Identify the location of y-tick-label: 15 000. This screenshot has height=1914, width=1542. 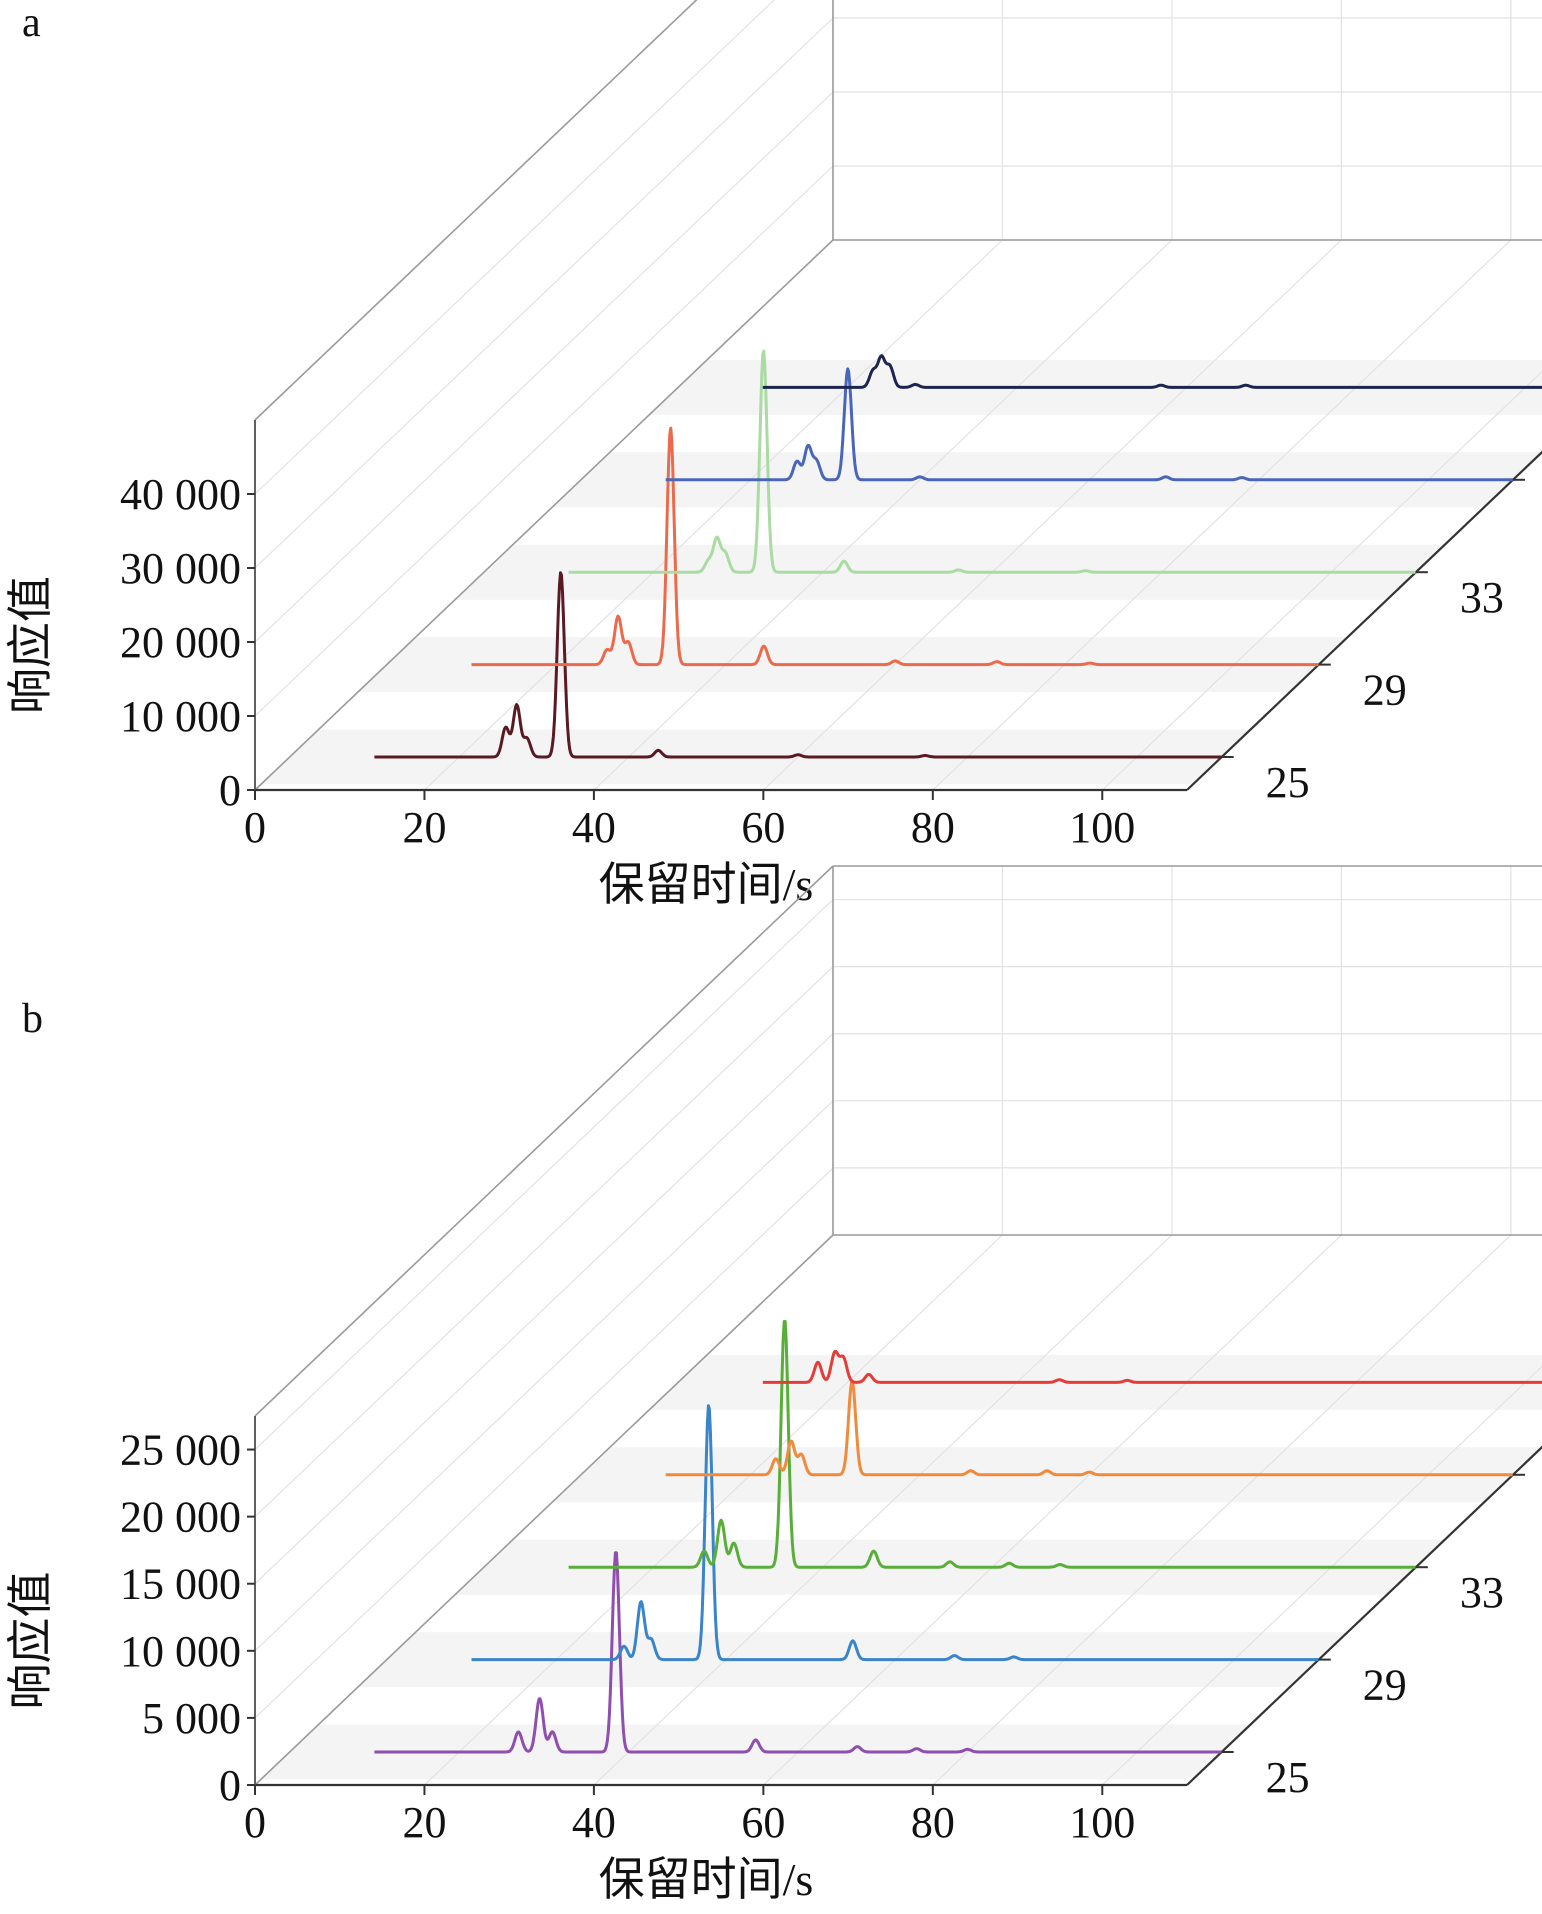
(180, 1584).